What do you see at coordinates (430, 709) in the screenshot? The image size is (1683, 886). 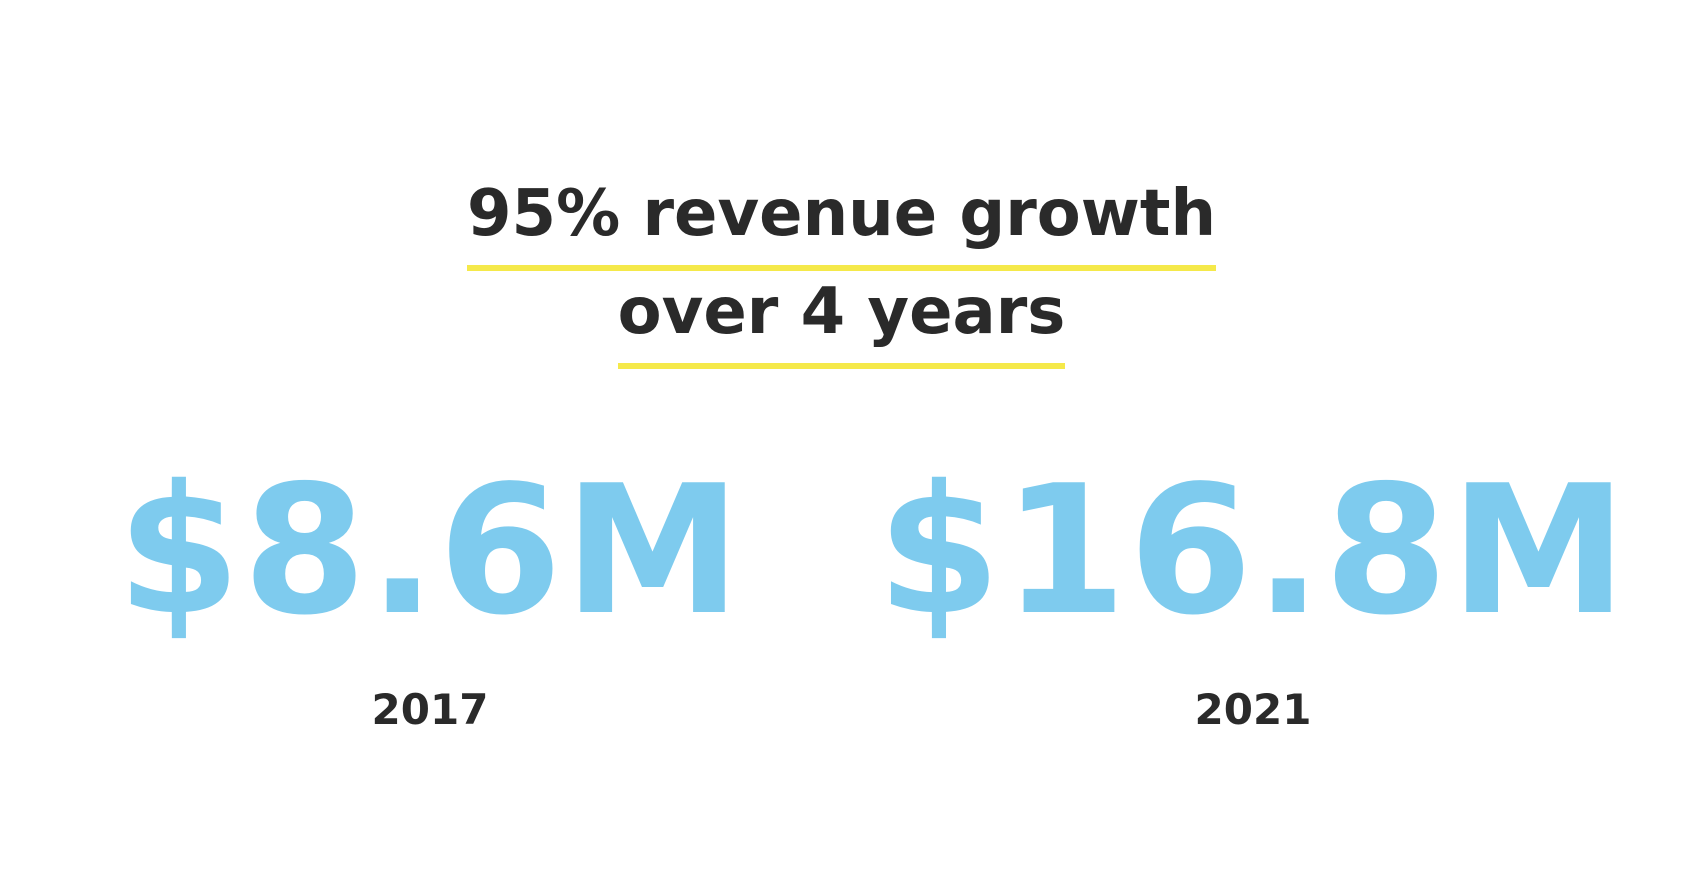 I see `stat-year: 2017` at bounding box center [430, 709].